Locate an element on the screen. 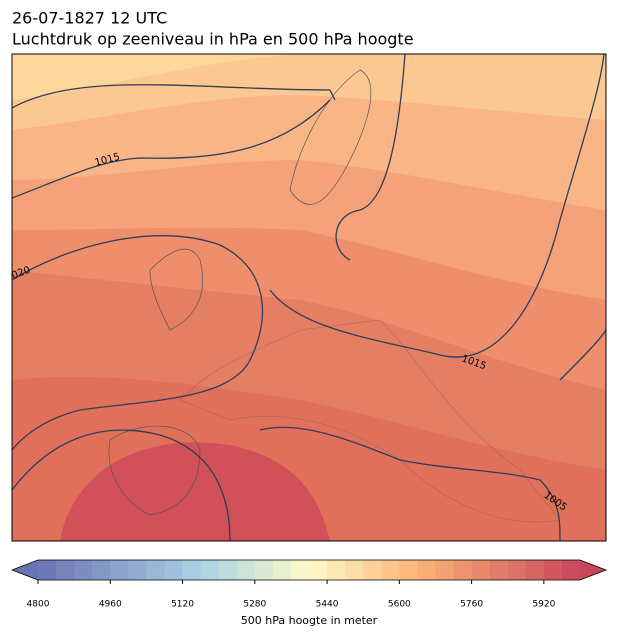 The image size is (618, 643). colorbar-label: 500 hPa hoogte in meter is located at coordinates (309, 620).